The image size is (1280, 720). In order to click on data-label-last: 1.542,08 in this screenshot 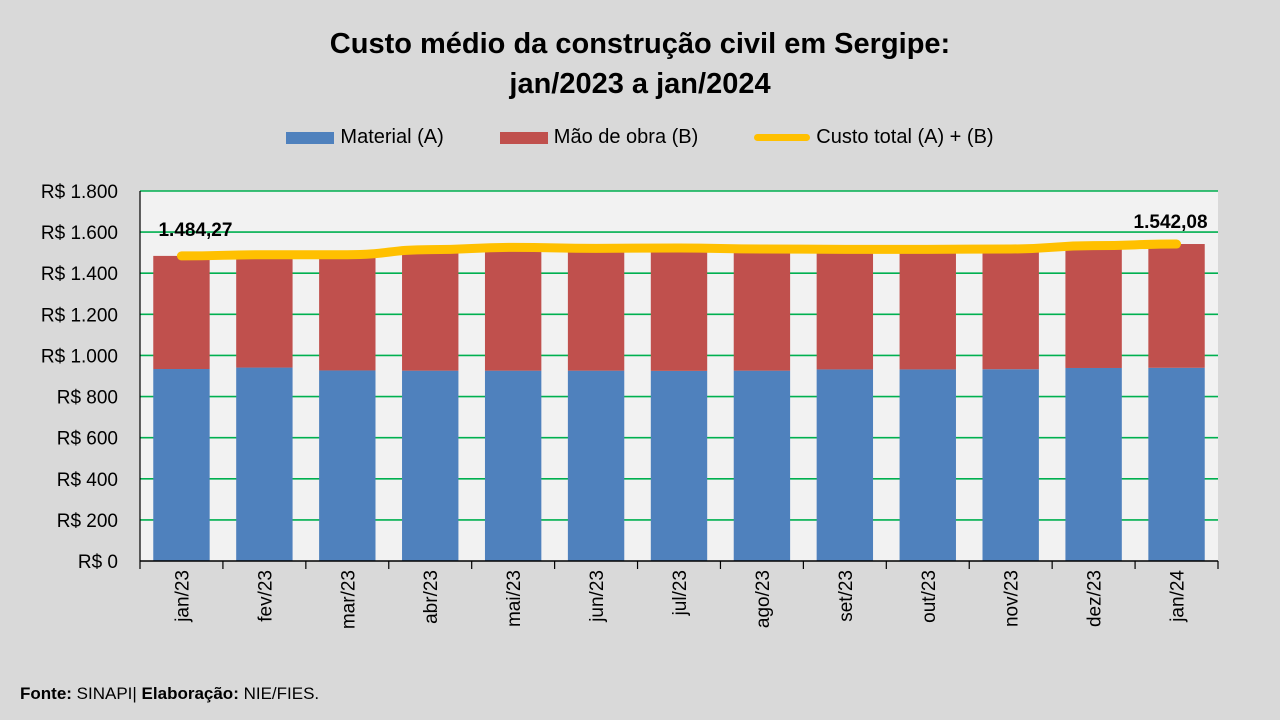, I will do `click(1171, 222)`.